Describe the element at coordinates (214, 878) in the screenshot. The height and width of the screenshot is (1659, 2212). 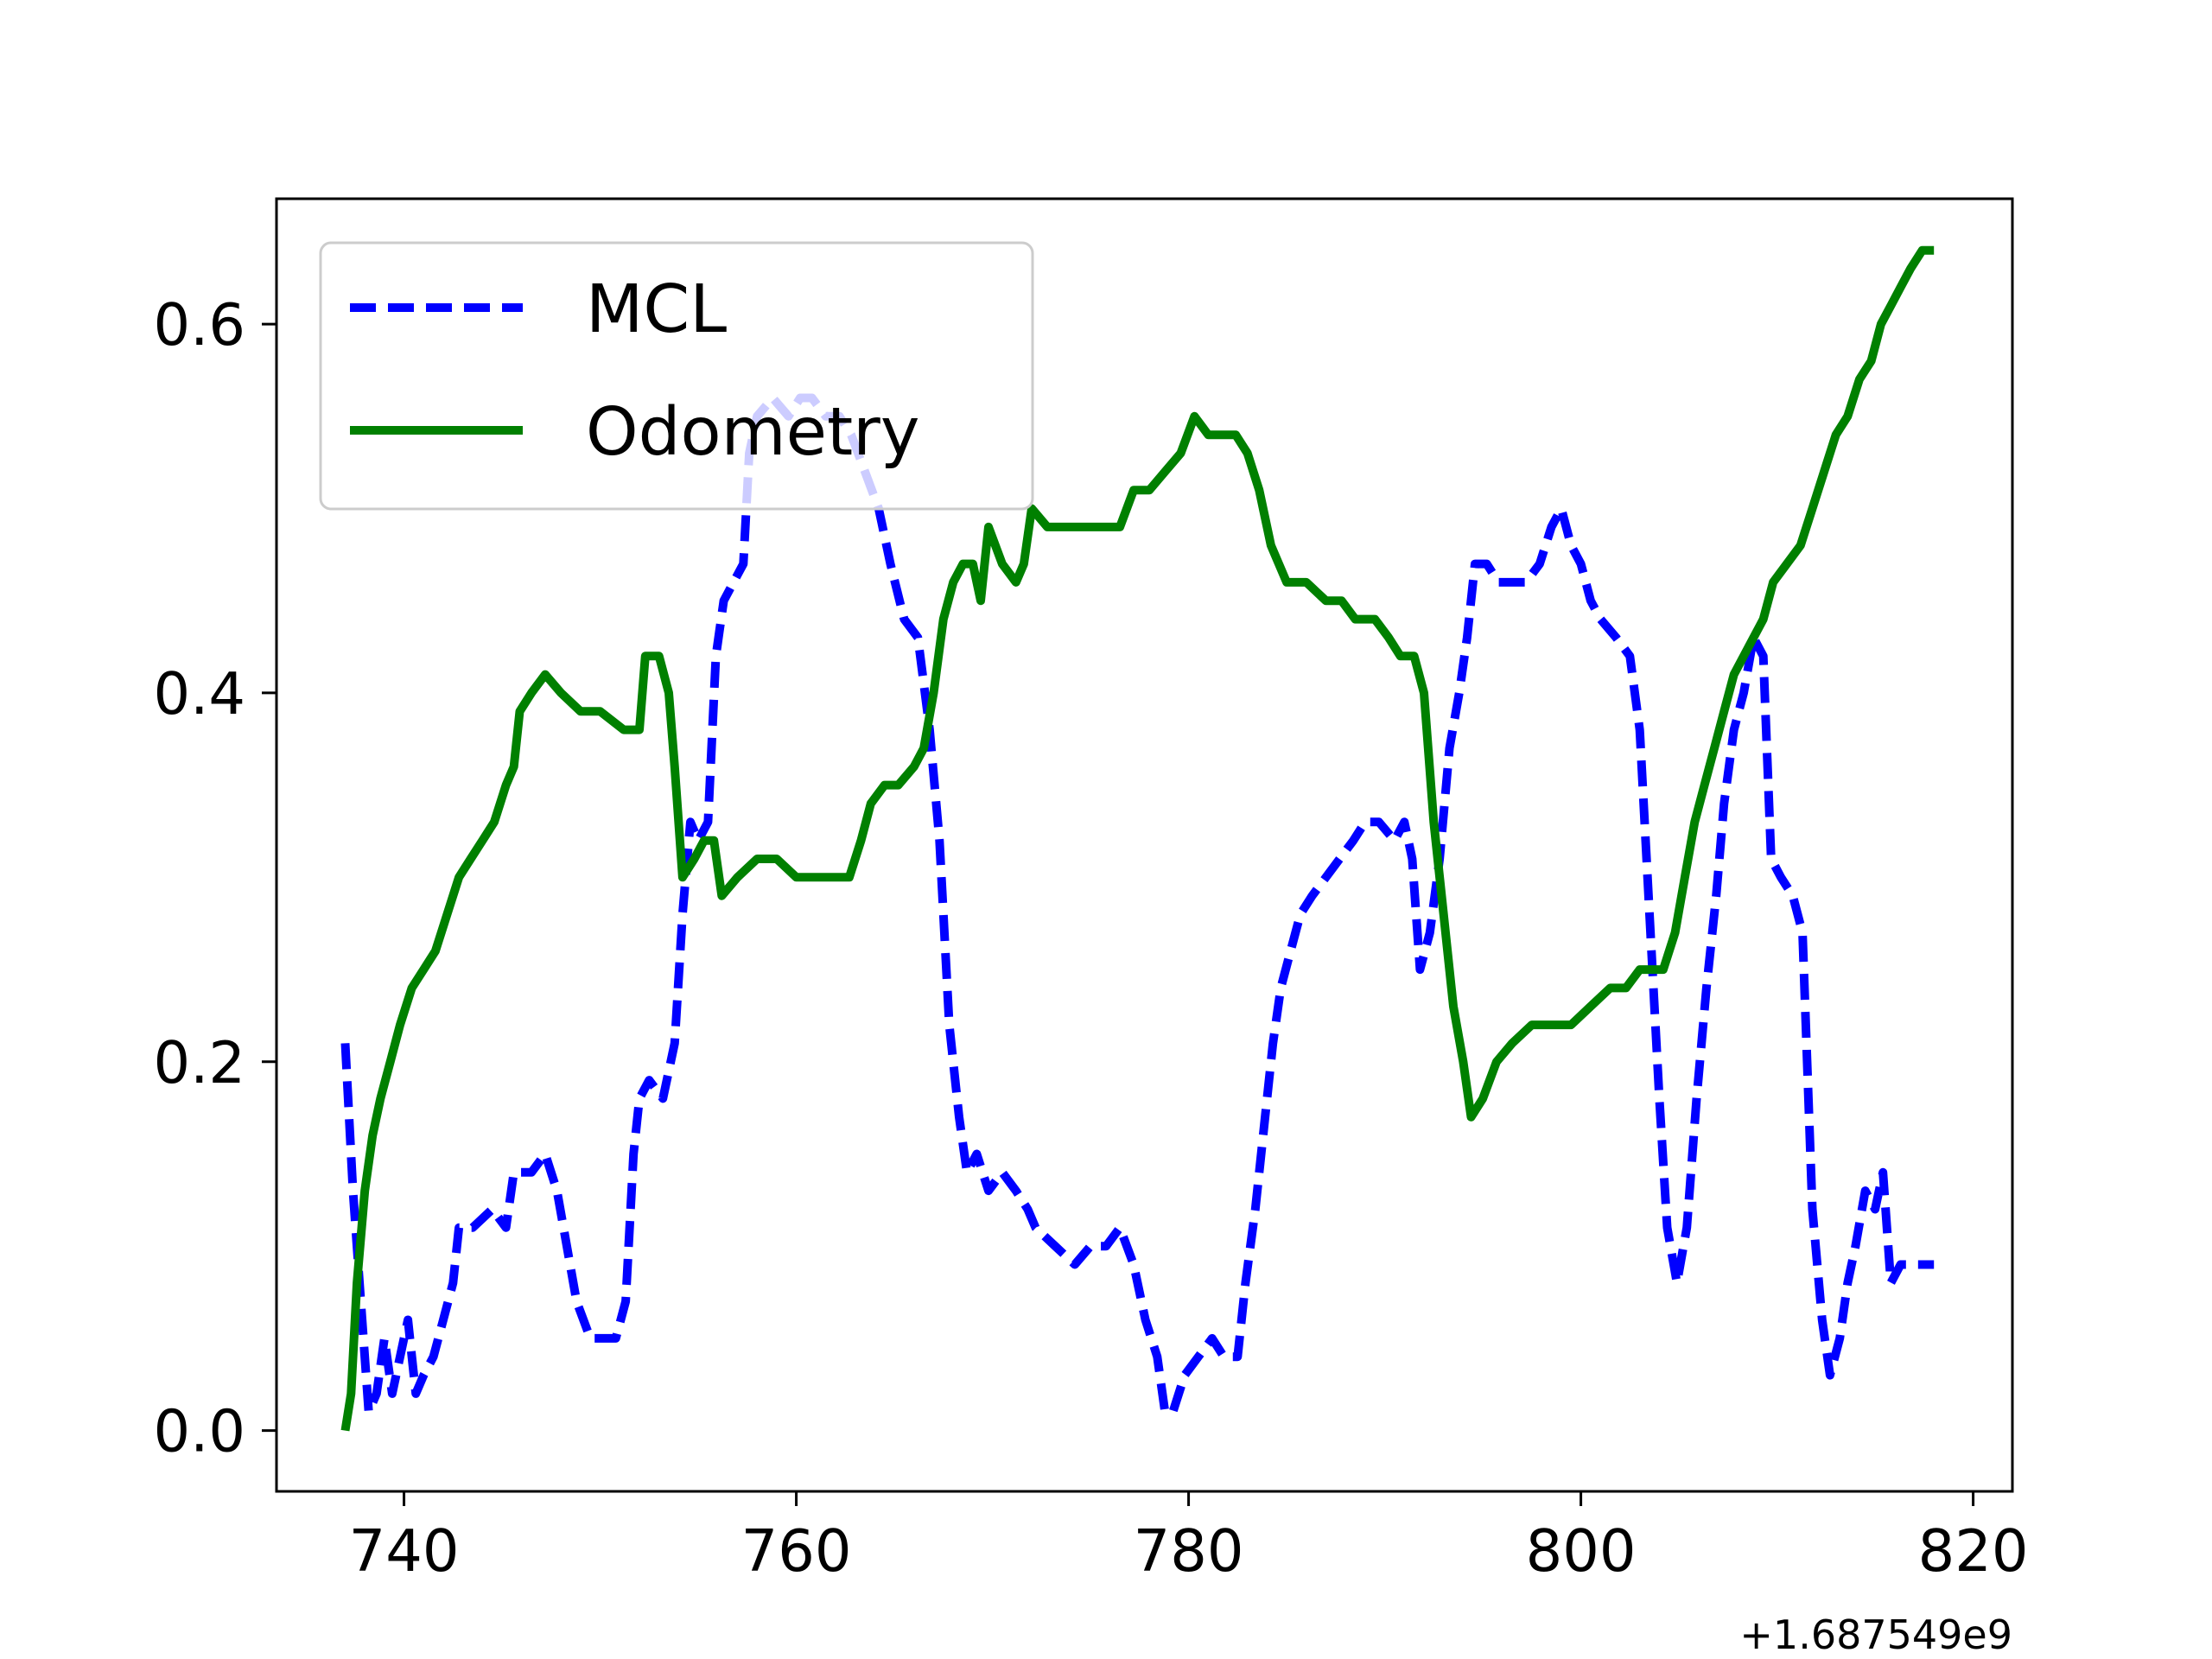
I see `y-axis: 0.0 0.2 0.4 0.6` at that location.